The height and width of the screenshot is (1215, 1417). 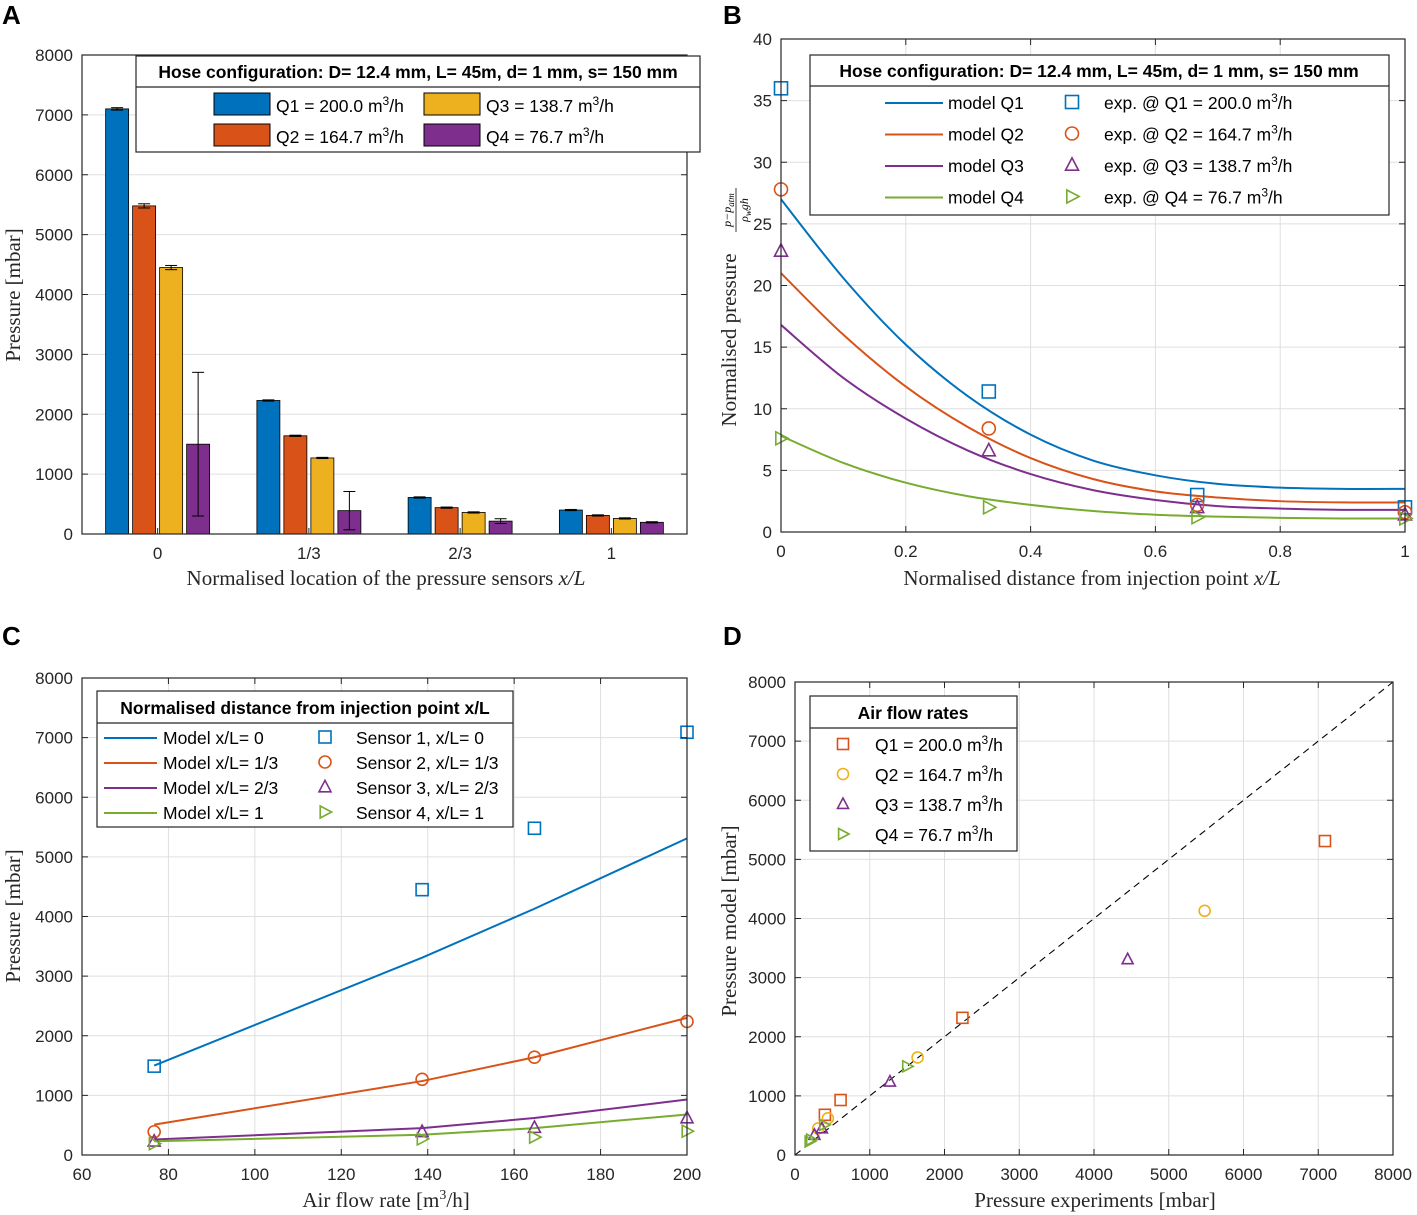 What do you see at coordinates (1072, 102) in the screenshot?
I see `b-legend-marker-q1` at bounding box center [1072, 102].